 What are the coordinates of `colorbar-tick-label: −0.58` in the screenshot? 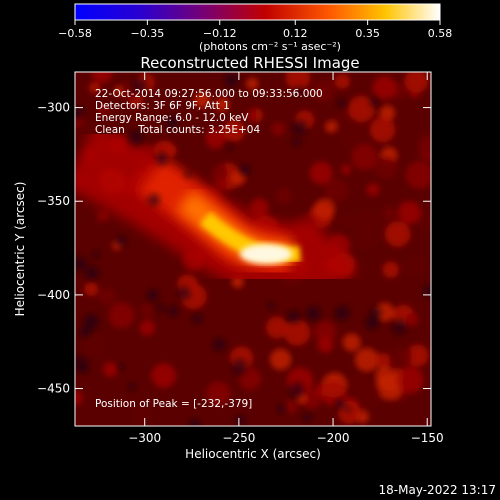 It's located at (75, 33).